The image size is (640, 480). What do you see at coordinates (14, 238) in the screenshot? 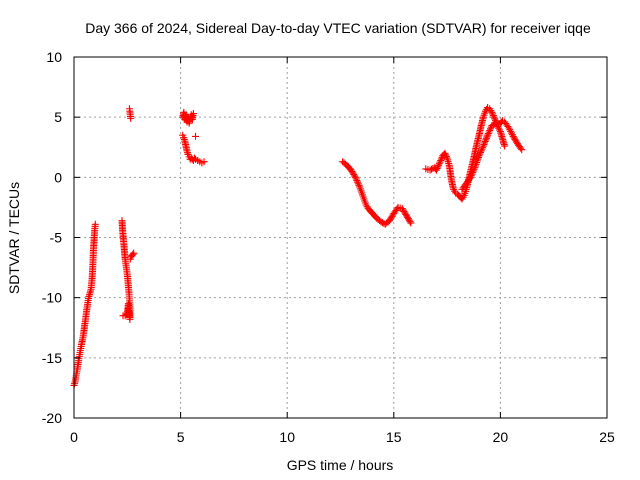
I see `y-axis-title: SDTVAR / TECUs` at bounding box center [14, 238].